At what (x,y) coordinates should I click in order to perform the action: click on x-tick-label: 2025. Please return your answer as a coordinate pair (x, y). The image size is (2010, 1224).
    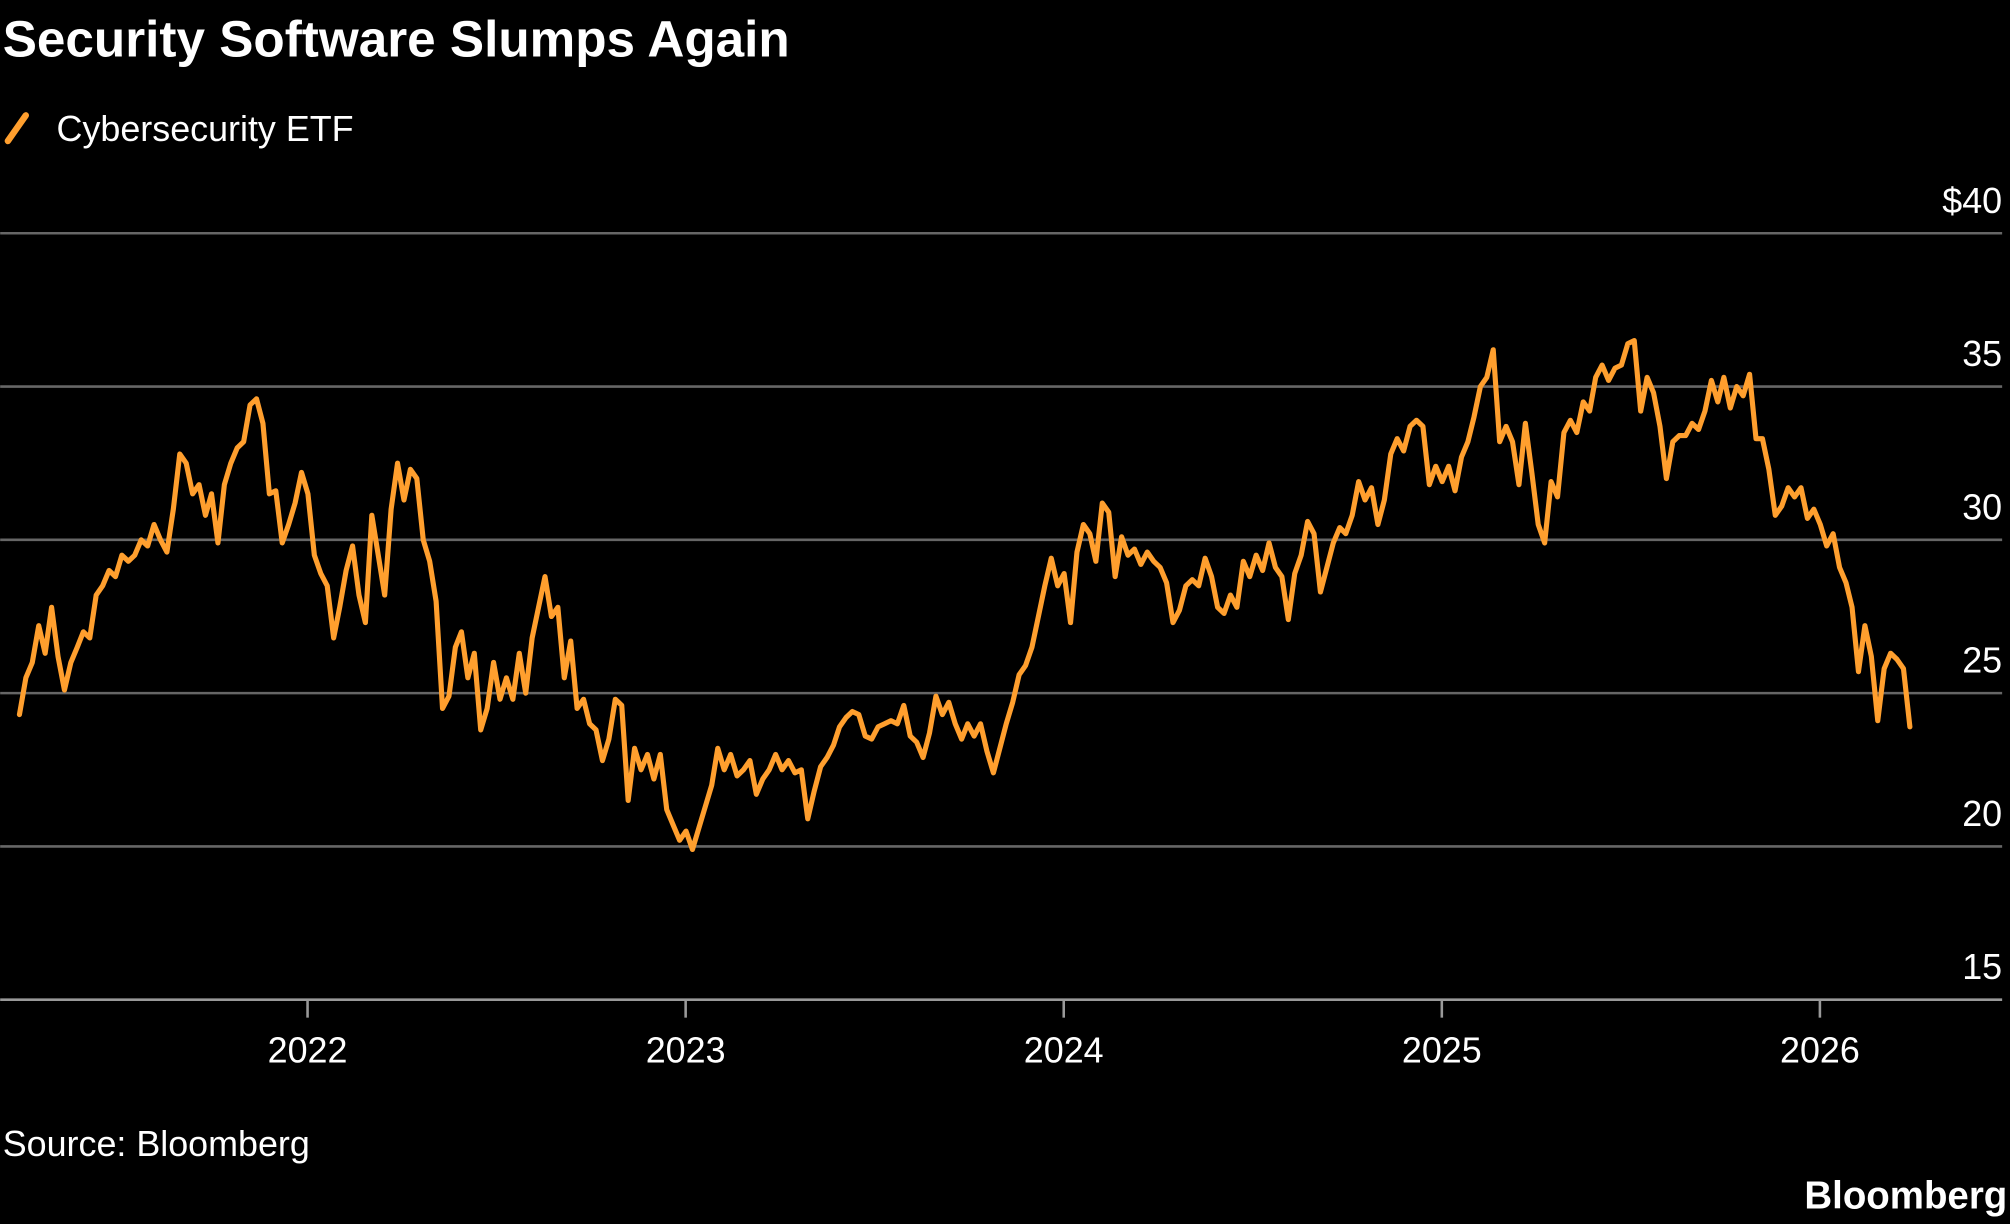
    Looking at the image, I should click on (1442, 1051).